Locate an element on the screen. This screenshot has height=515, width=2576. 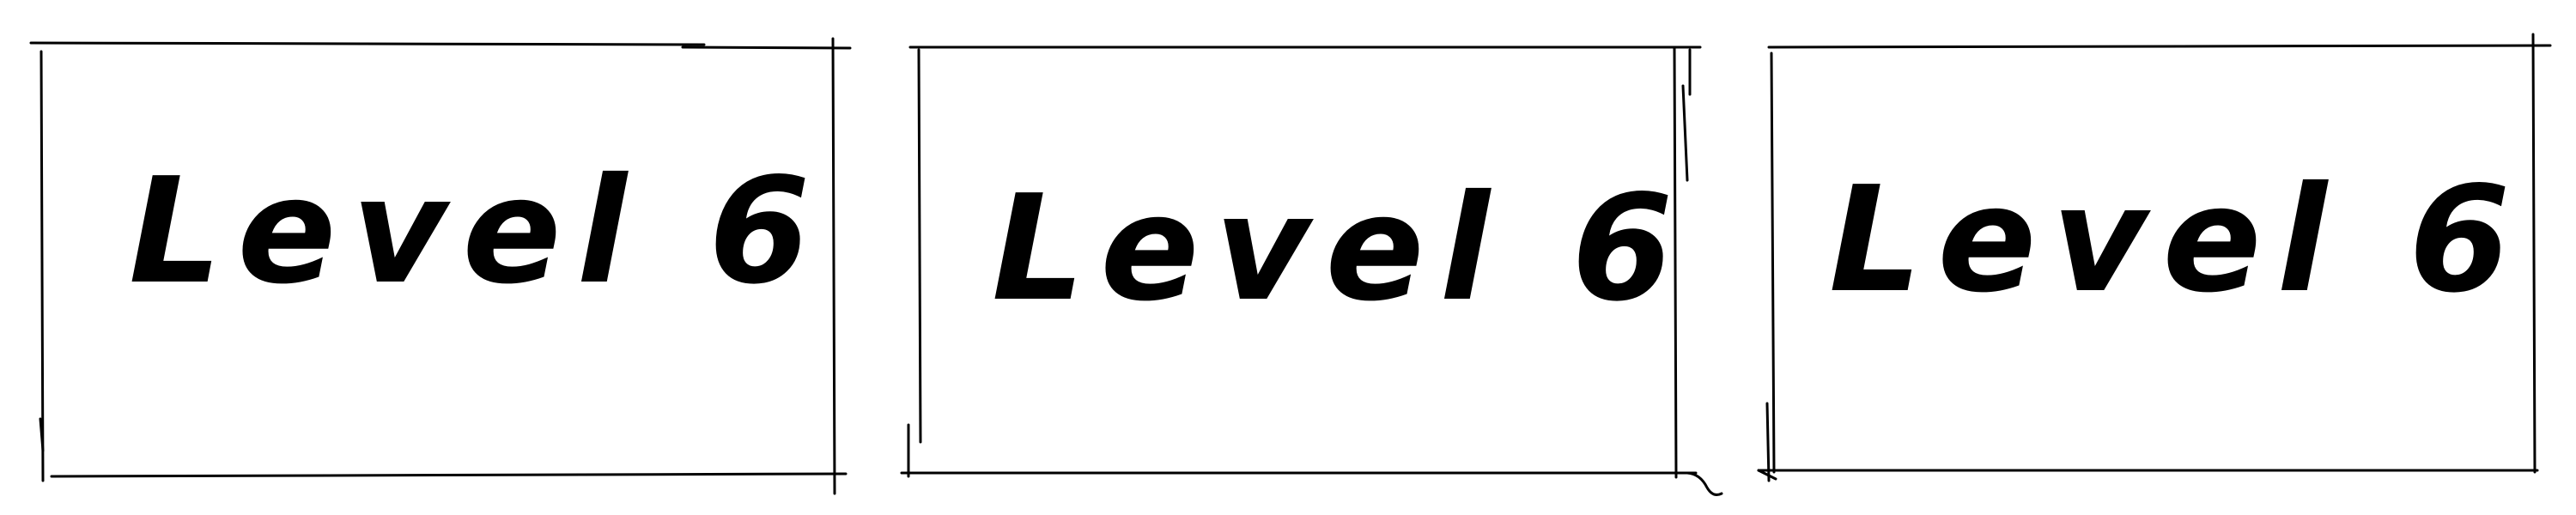
level-label-3: Level 6 is located at coordinates (2178, 240).